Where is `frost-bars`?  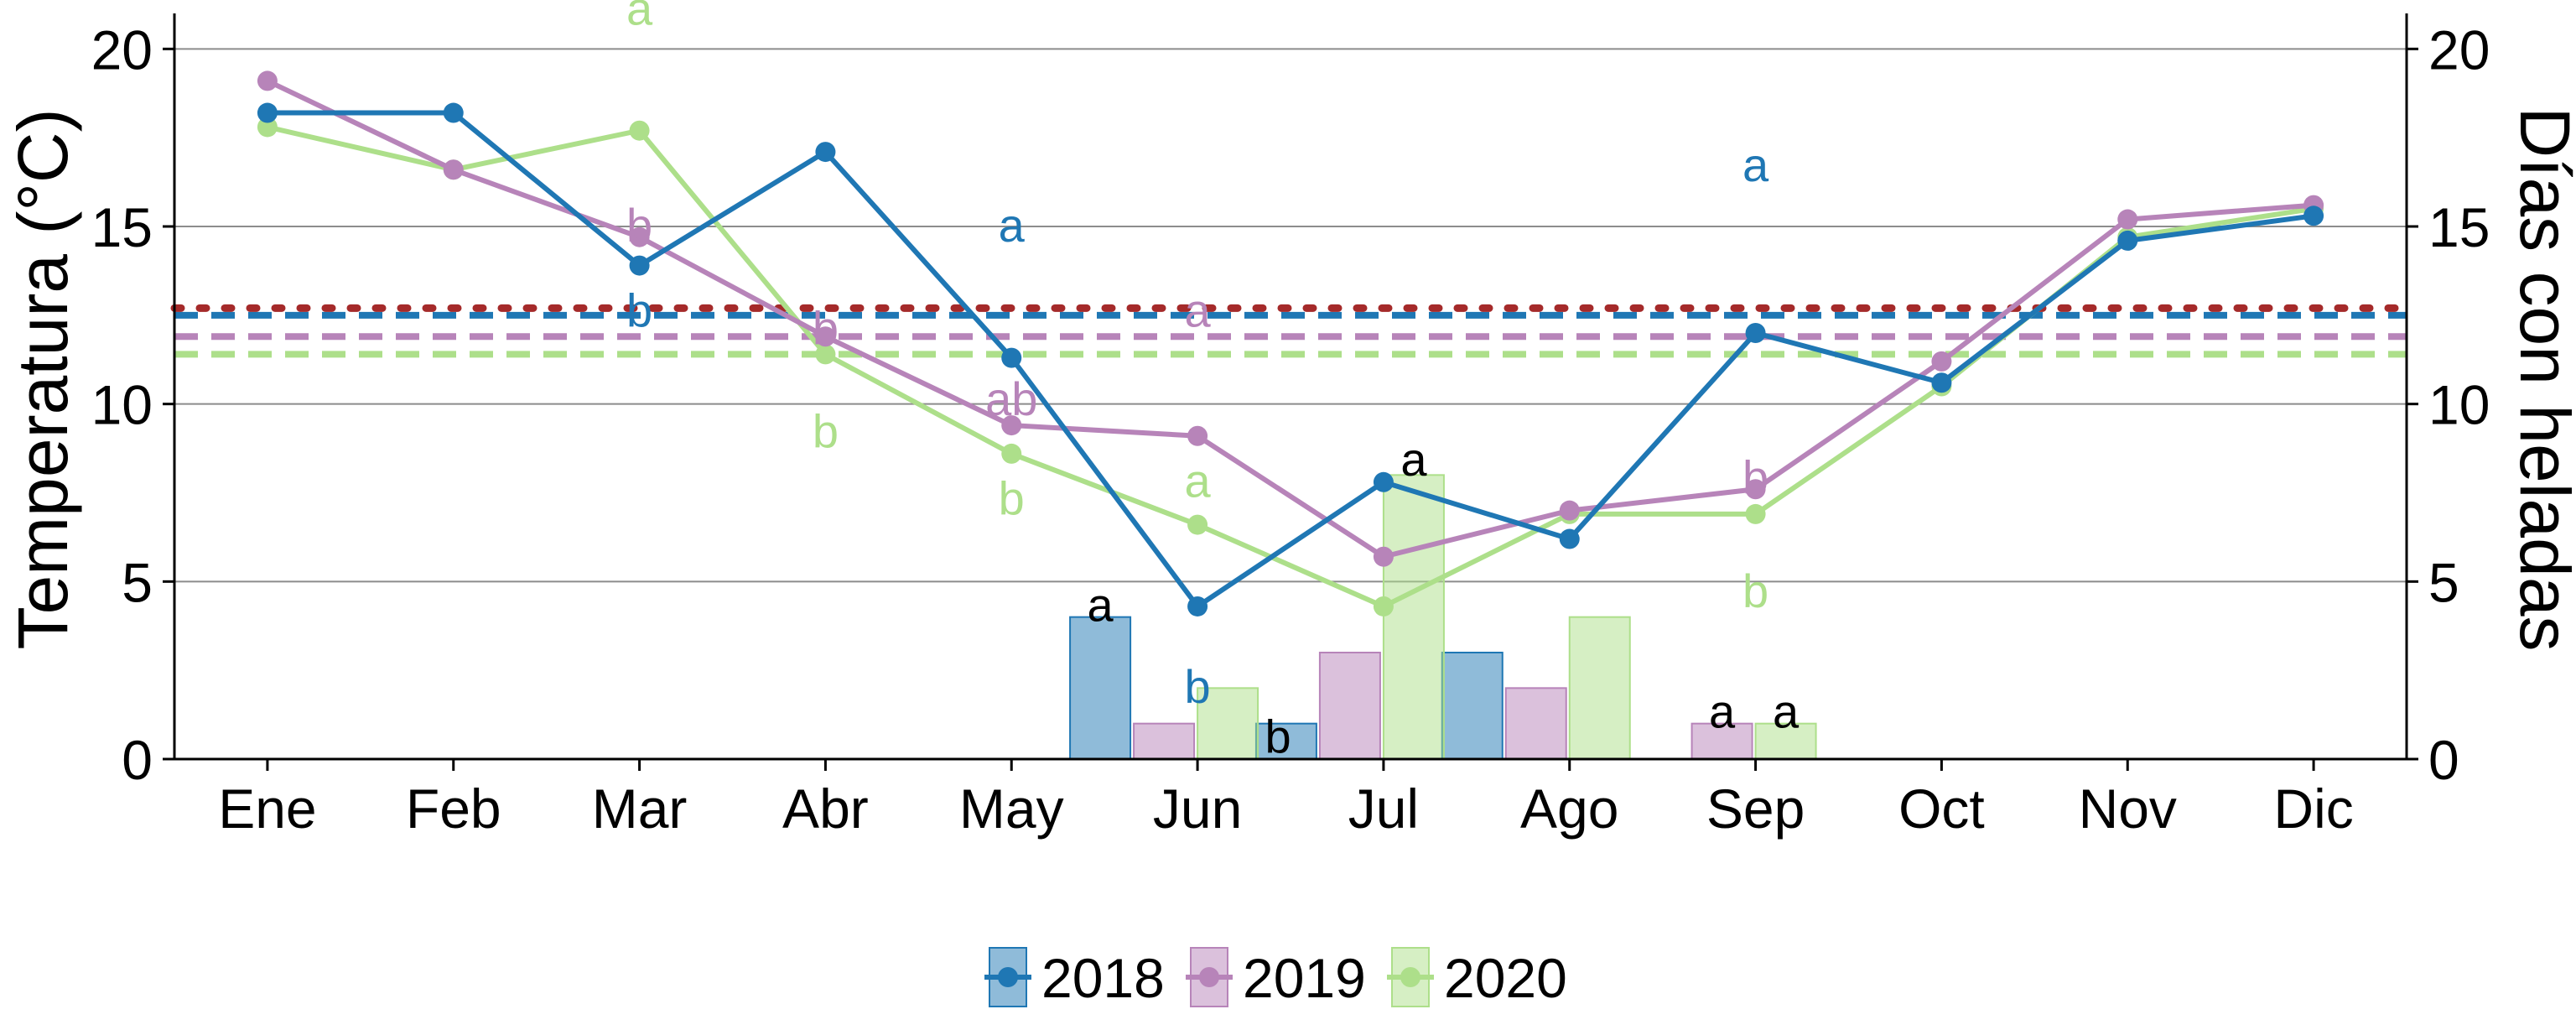
frost-bars is located at coordinates (1443, 617).